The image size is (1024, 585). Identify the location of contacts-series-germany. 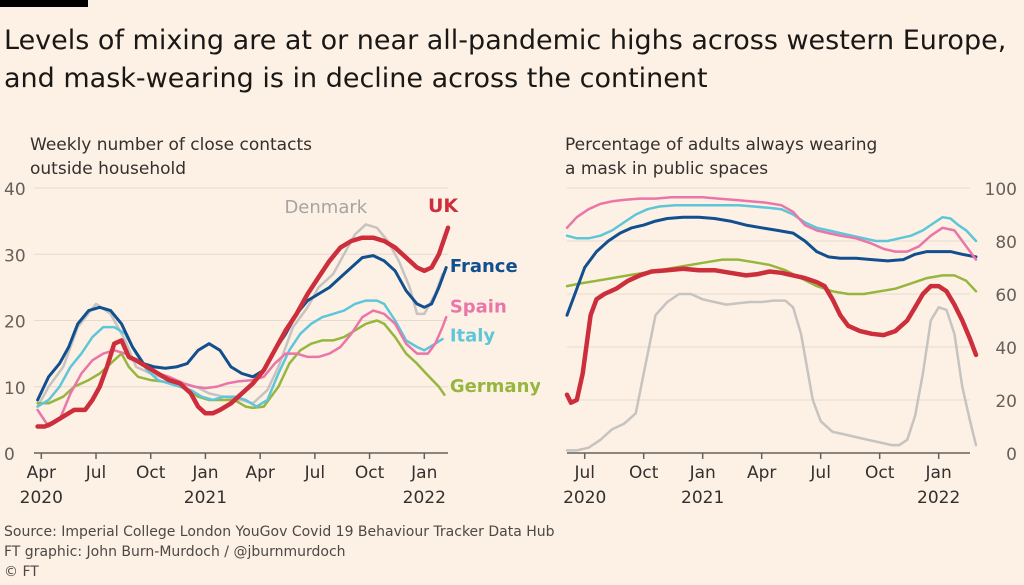
(241, 364).